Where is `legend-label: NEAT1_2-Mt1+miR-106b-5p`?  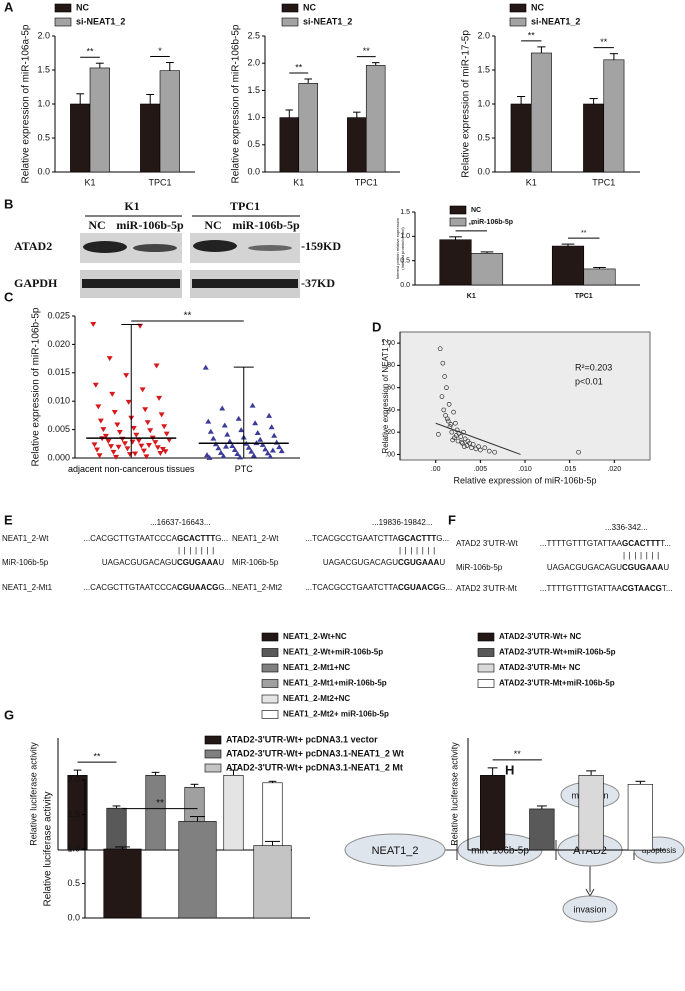 legend-label: NEAT1_2-Mt1+miR-106b-5p is located at coordinates (335, 683).